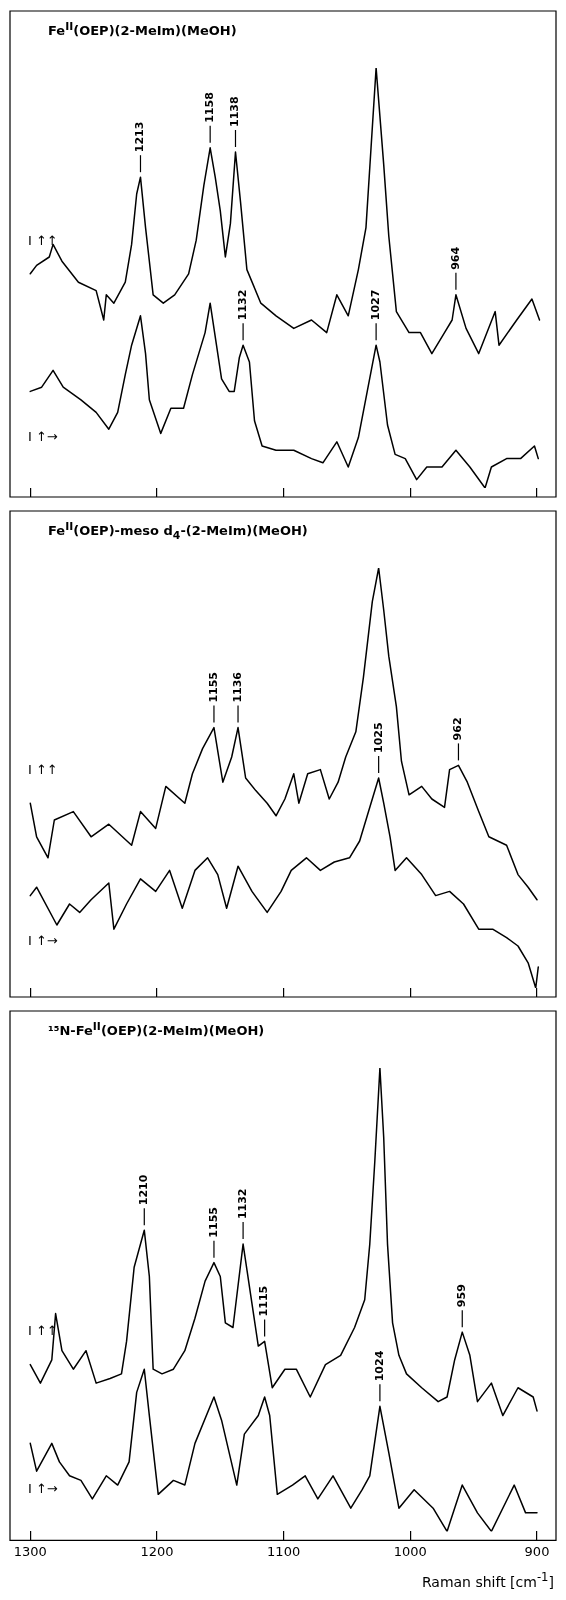 The height and width of the screenshot is (1600, 566). I want to click on chart-title: ¹⁵N-Fe$^{II}$(OEP)(2-MeIm)(MeOH), so click(156, 1029).